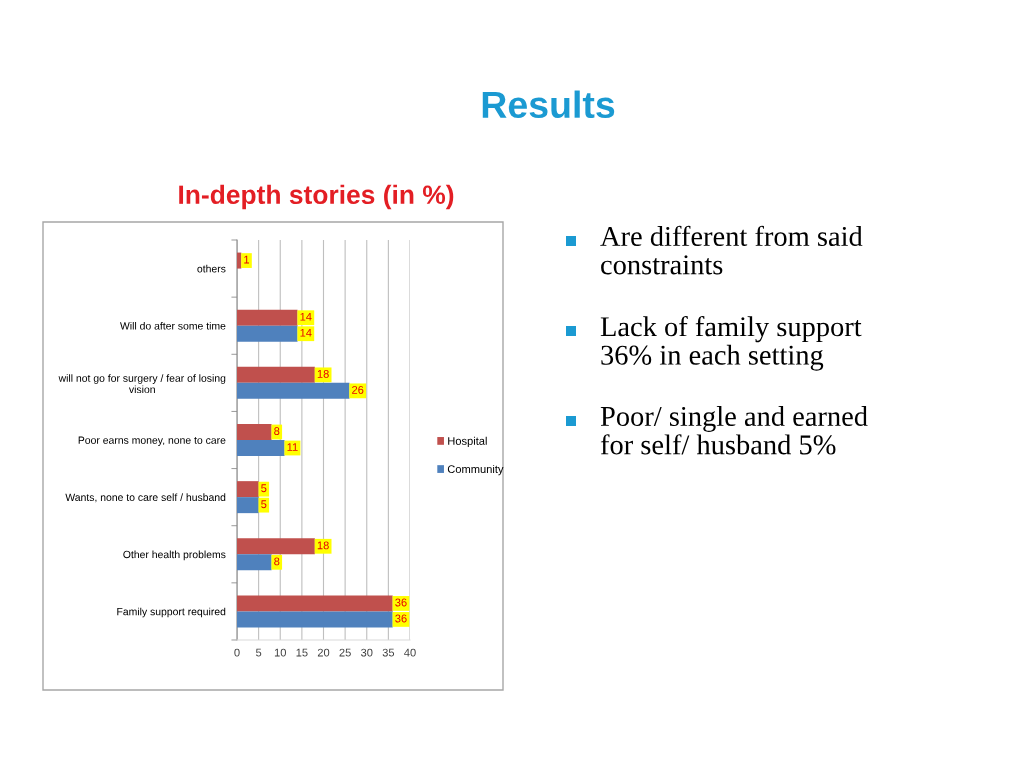 Image resolution: width=1024 pixels, height=768 pixels. Describe the element at coordinates (258, 652) in the screenshot. I see `x-tick-label: 5` at that location.